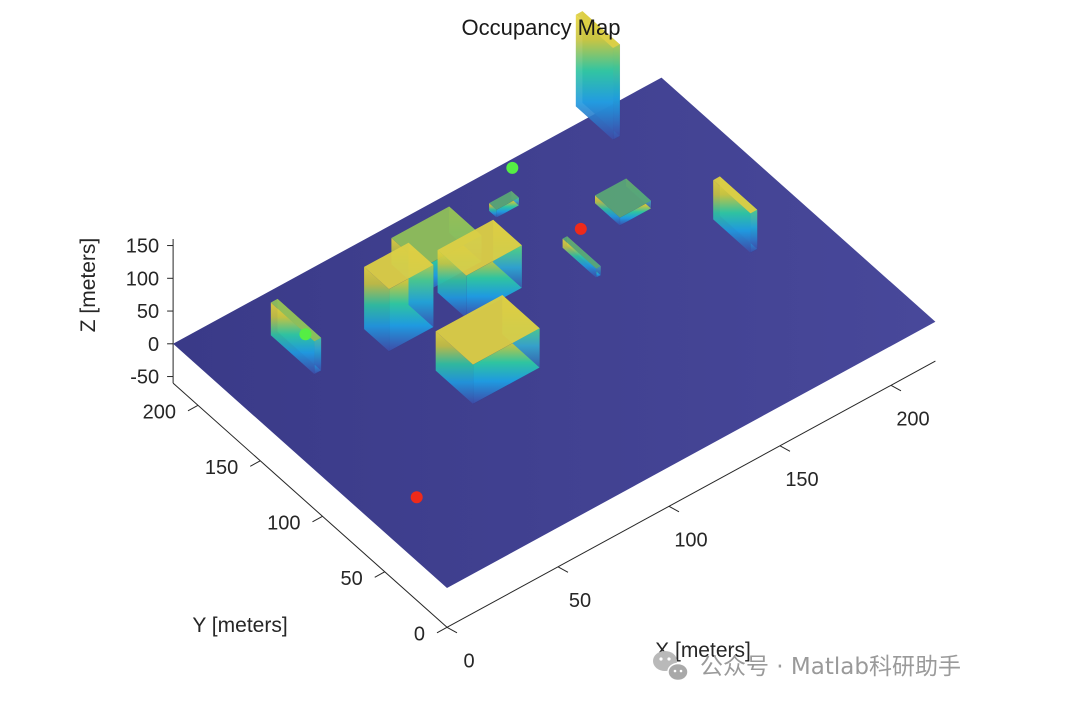 The height and width of the screenshot is (708, 1080). I want to click on watermark: 公众号 · Matlab科研助手, so click(807, 666).